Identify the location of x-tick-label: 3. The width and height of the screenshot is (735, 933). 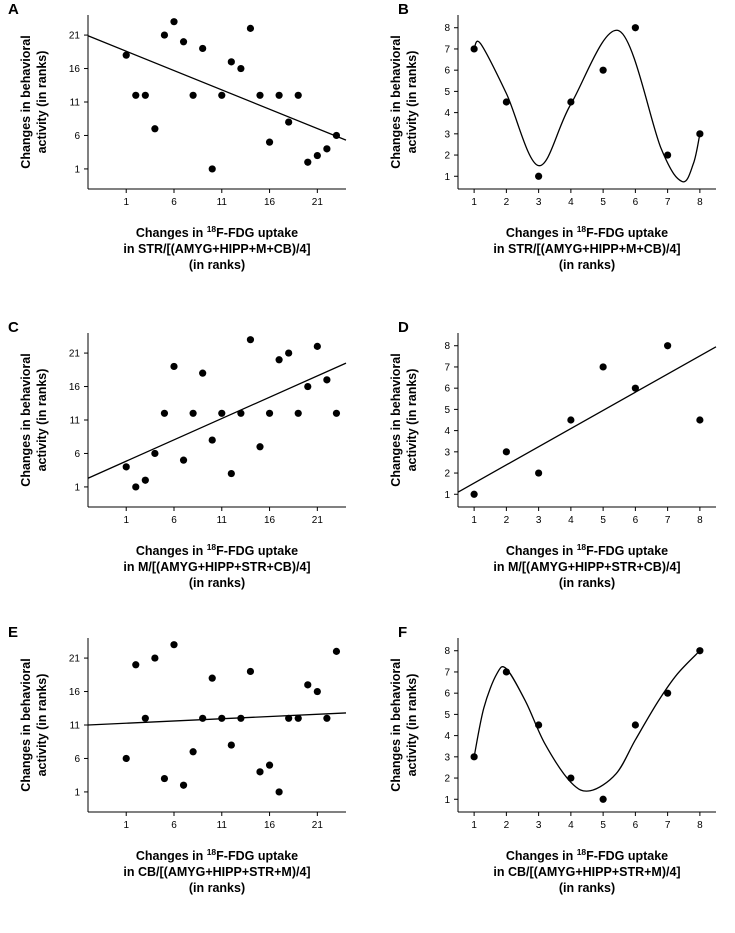
(539, 825).